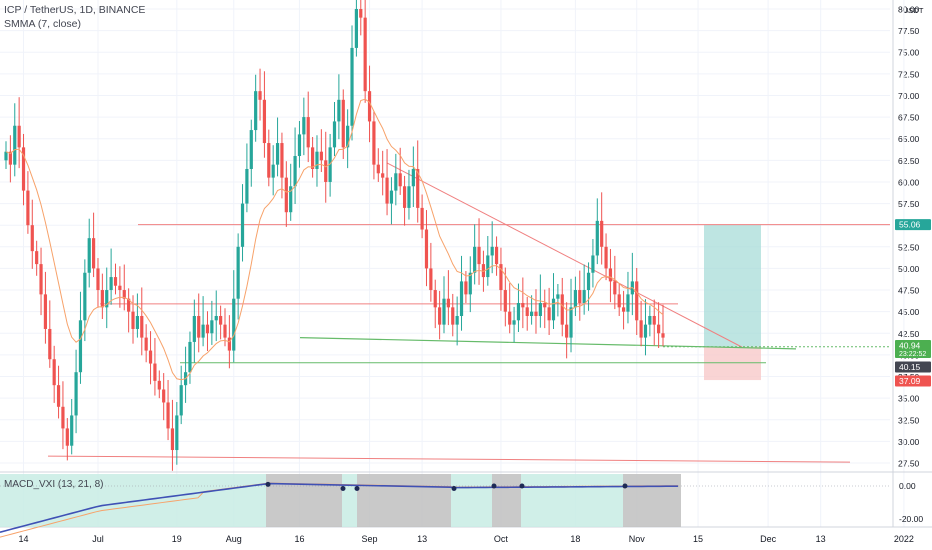 This screenshot has width=932, height=550. What do you see at coordinates (909, 74) in the screenshot?
I see `y-tick-label: 72.50` at bounding box center [909, 74].